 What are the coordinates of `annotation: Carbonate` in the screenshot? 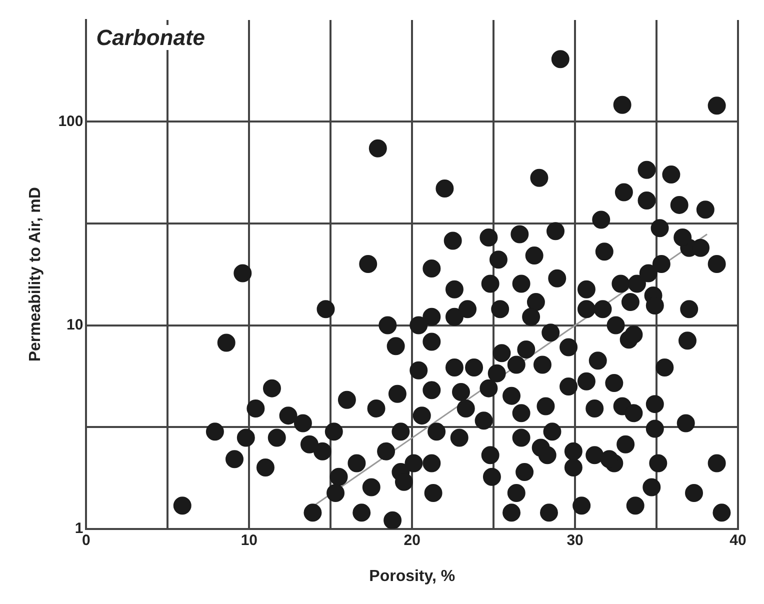 It's located at (151, 37).